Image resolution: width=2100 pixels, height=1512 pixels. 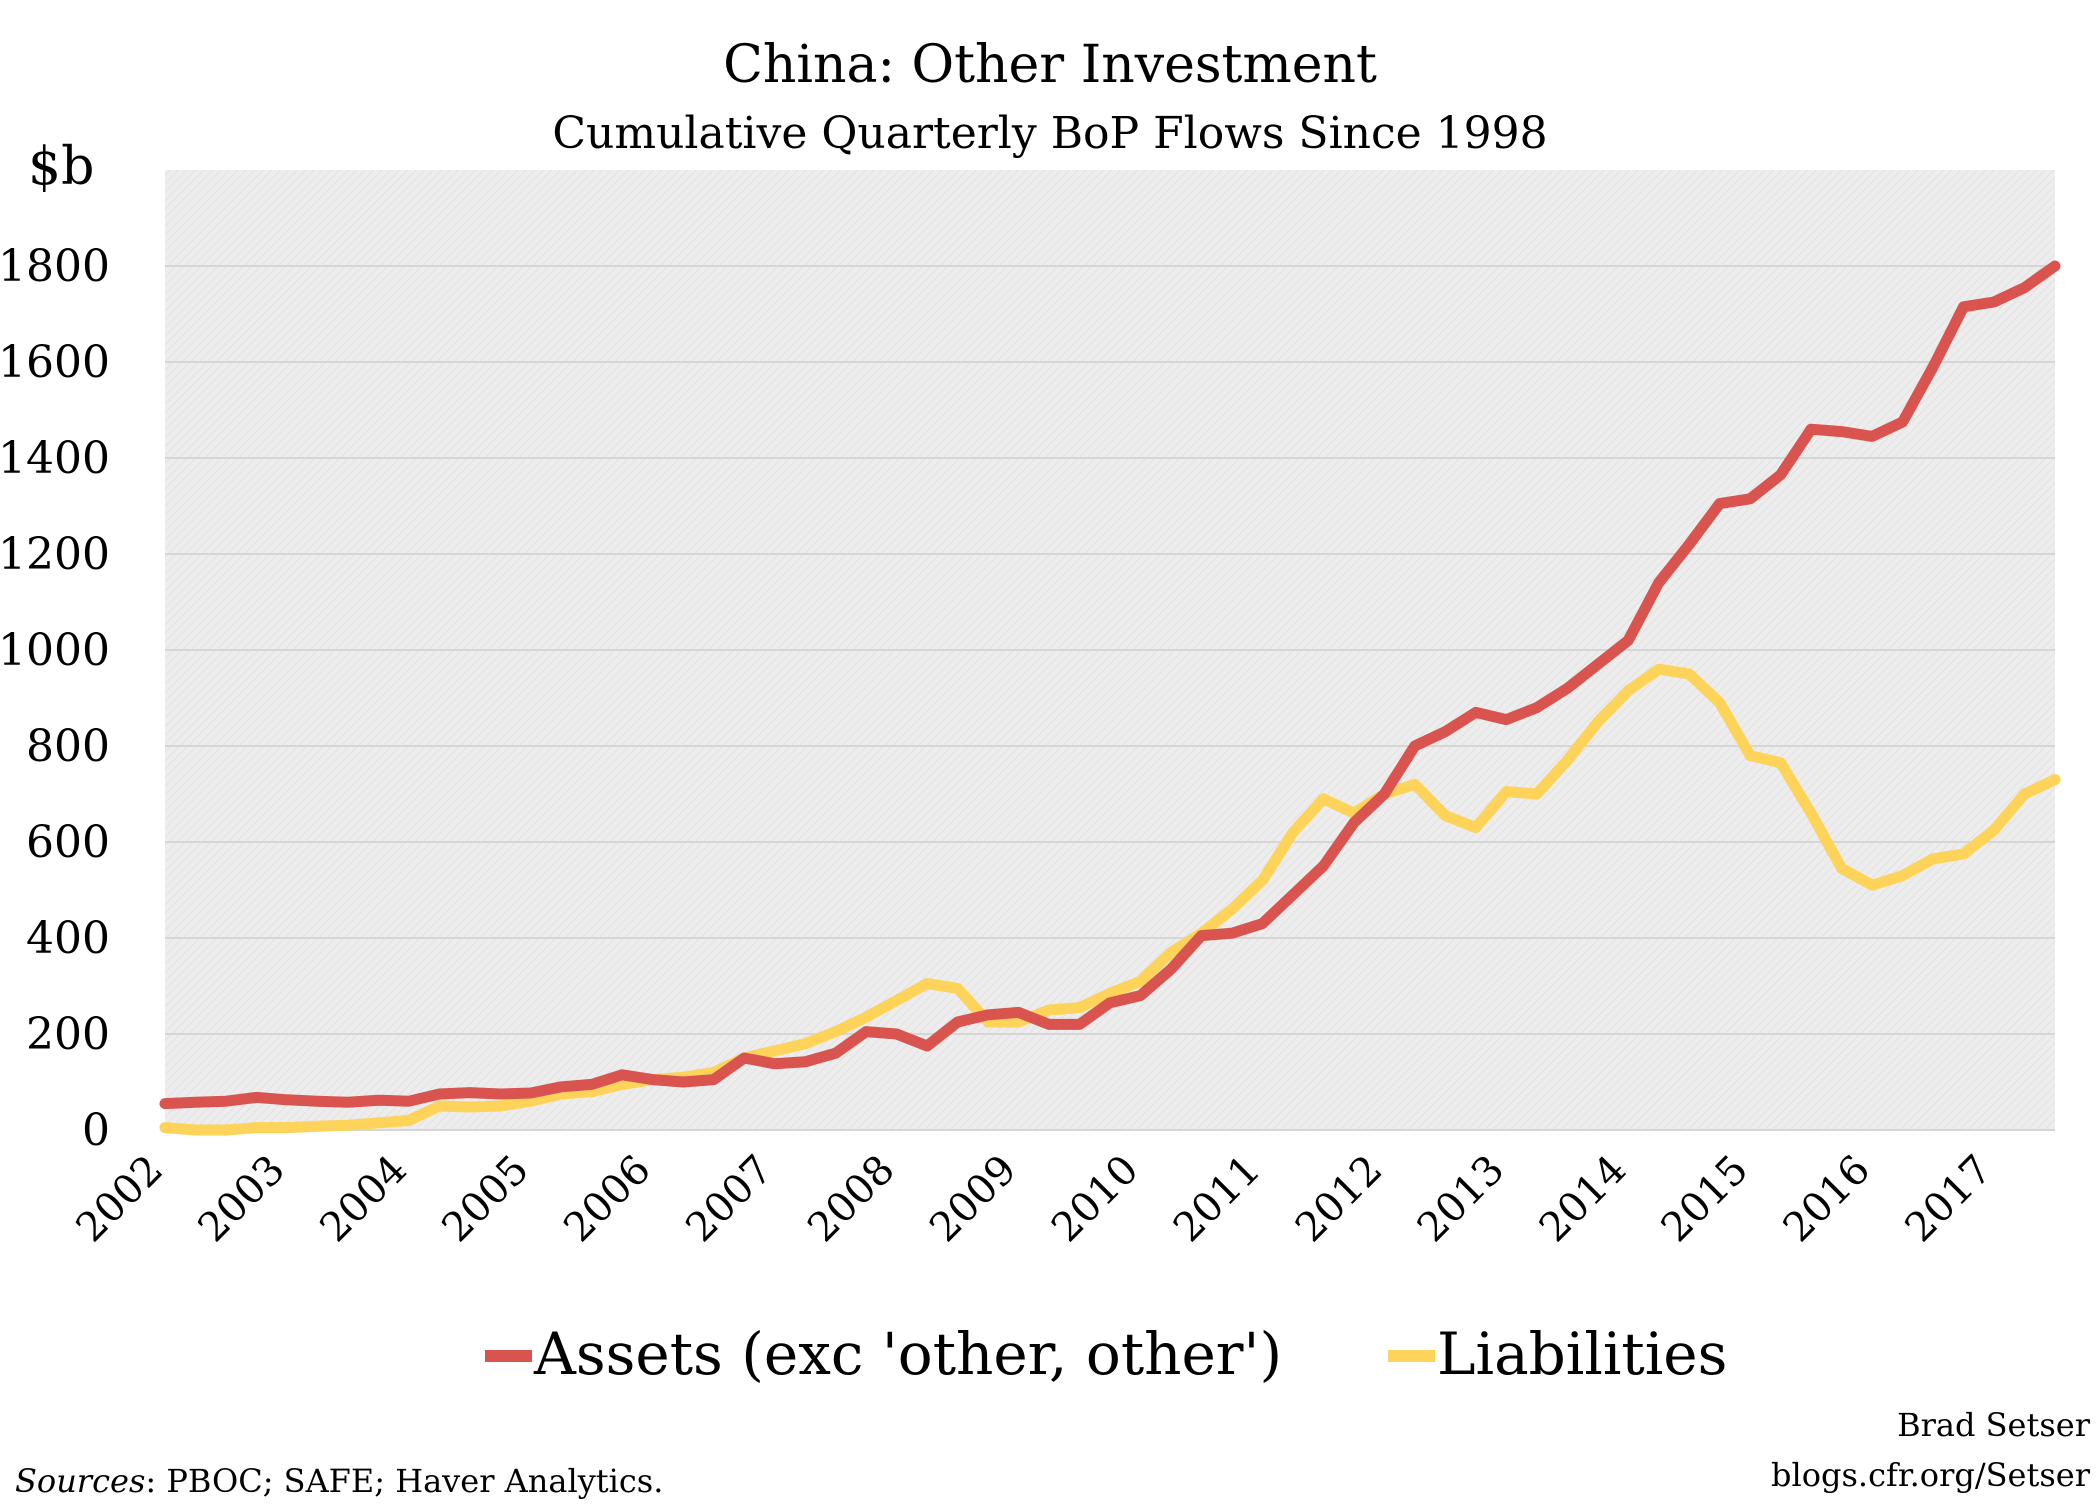 I want to click on y-tick-1000: 1000, so click(x=55, y=650).